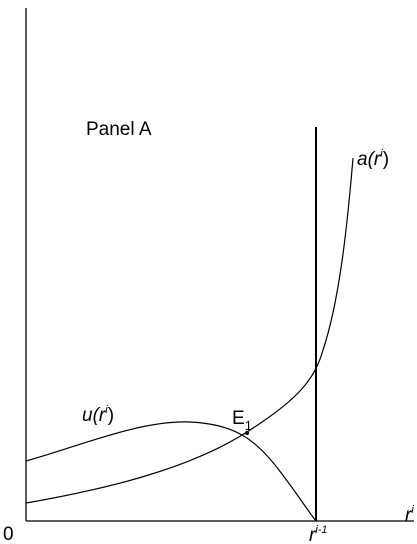  I want to click on x-axis-label: ri, so click(409, 515).